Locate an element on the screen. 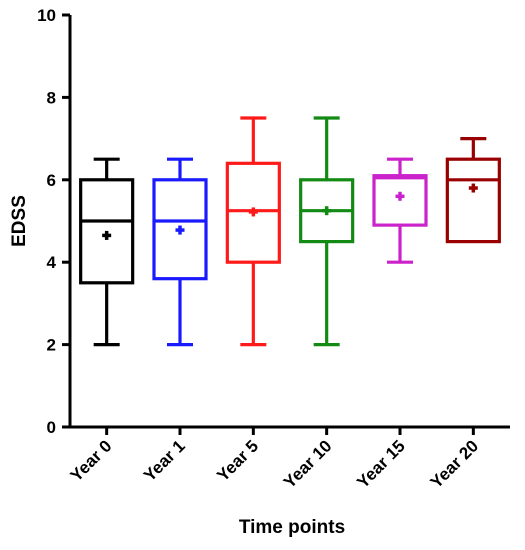  x-axis-title: Time points is located at coordinates (292, 527).